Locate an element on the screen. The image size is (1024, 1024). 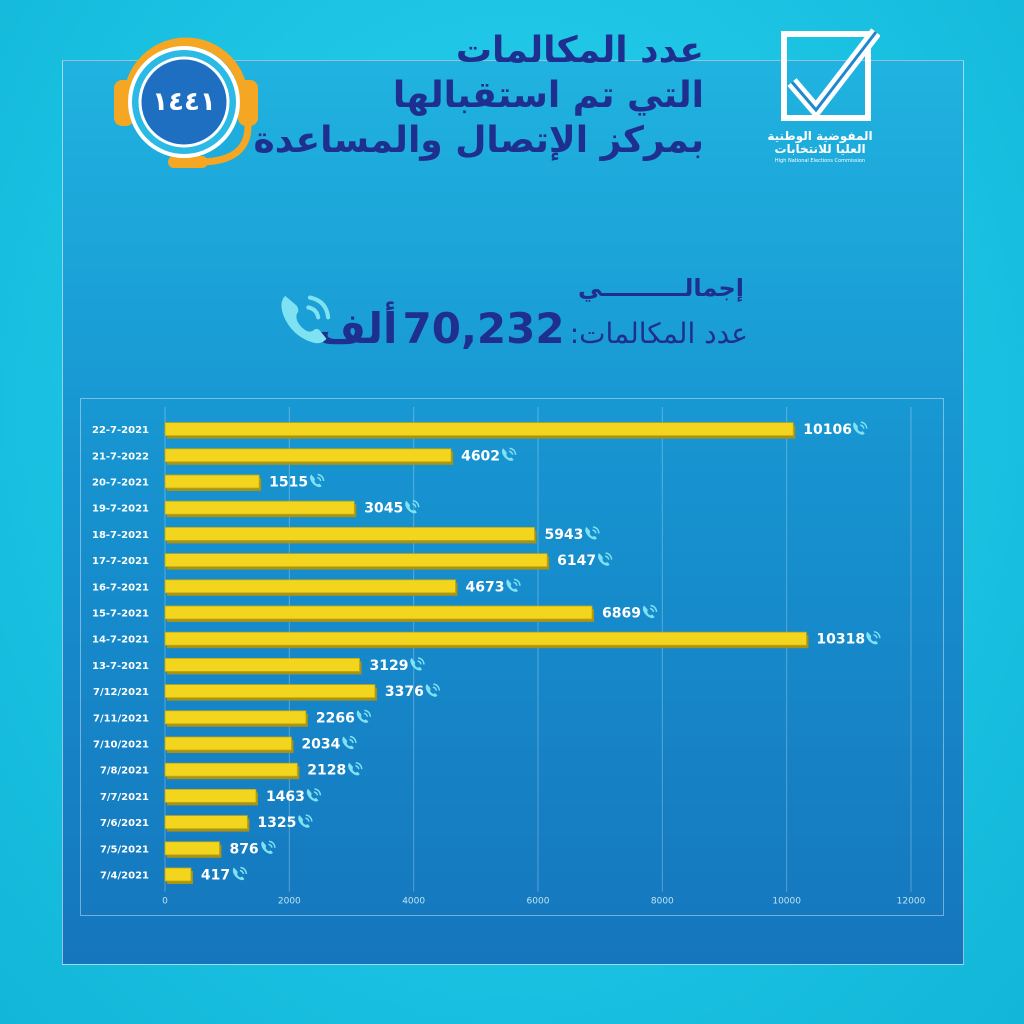
y-category-label: 21-7-2022 is located at coordinates (120, 456).